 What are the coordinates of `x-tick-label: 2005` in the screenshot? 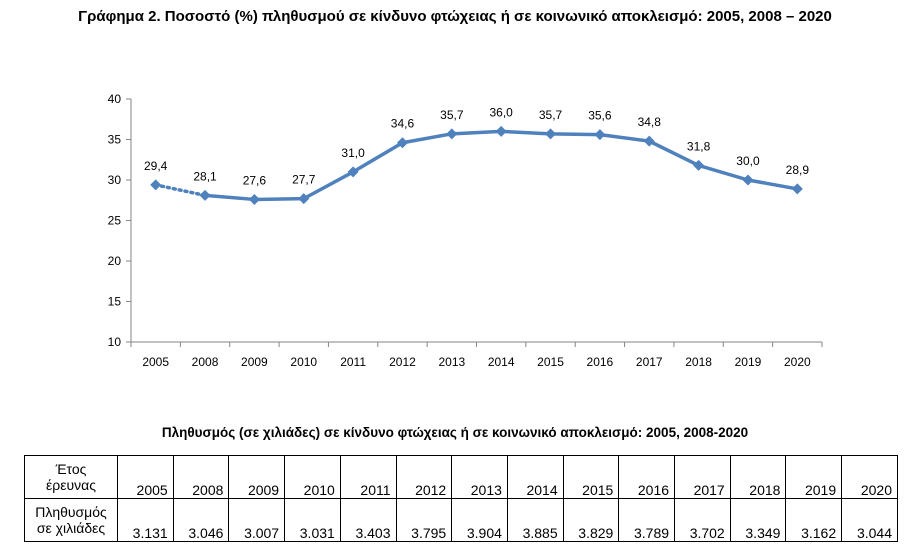 It's located at (155, 362).